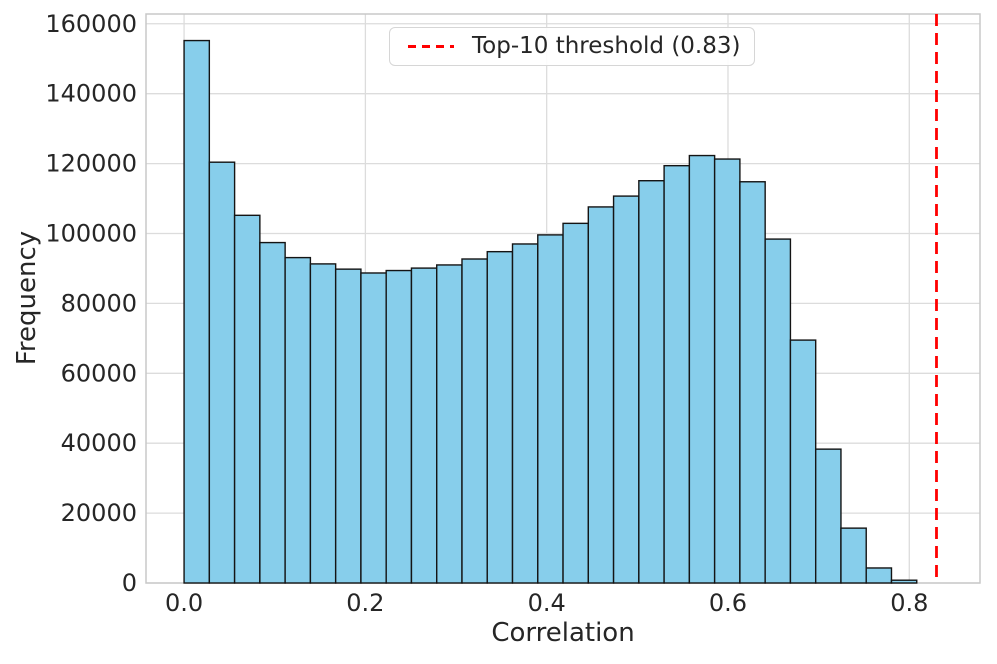 The width and height of the screenshot is (997, 664). Describe the element at coordinates (91, 233) in the screenshot. I see `y-tick-label: 100000` at that location.